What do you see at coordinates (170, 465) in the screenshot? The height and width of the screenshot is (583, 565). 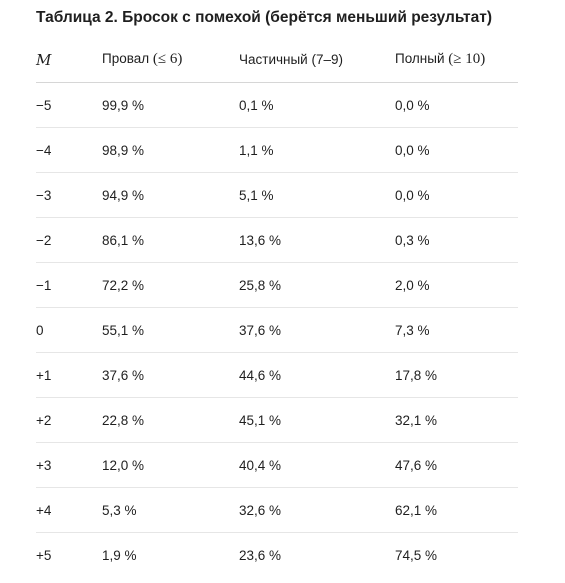 I see `cell-fail: 12,0 %` at bounding box center [170, 465].